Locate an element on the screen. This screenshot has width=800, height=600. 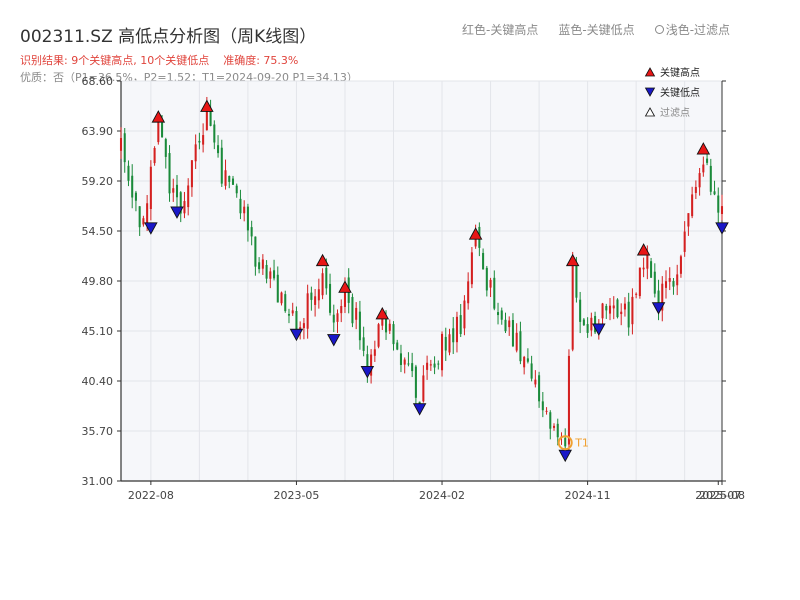
y-tick-label: 59.20 is located at coordinates (98, 181).